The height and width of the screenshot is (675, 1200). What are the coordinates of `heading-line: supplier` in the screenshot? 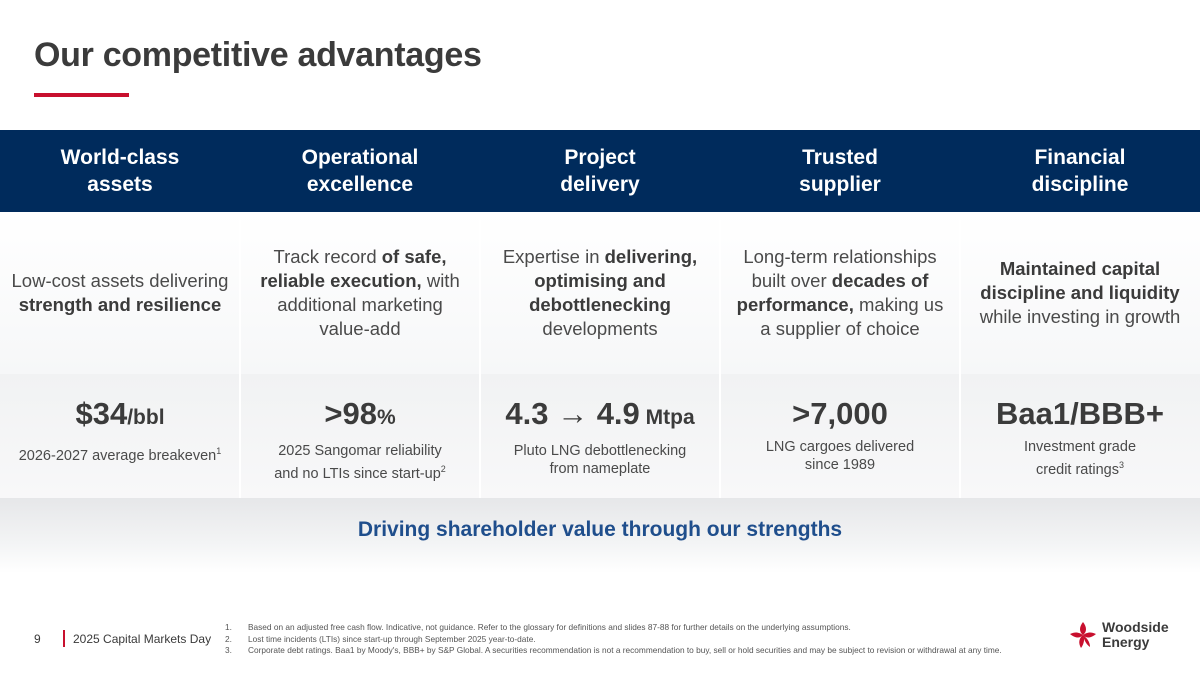 It's located at (840, 184).